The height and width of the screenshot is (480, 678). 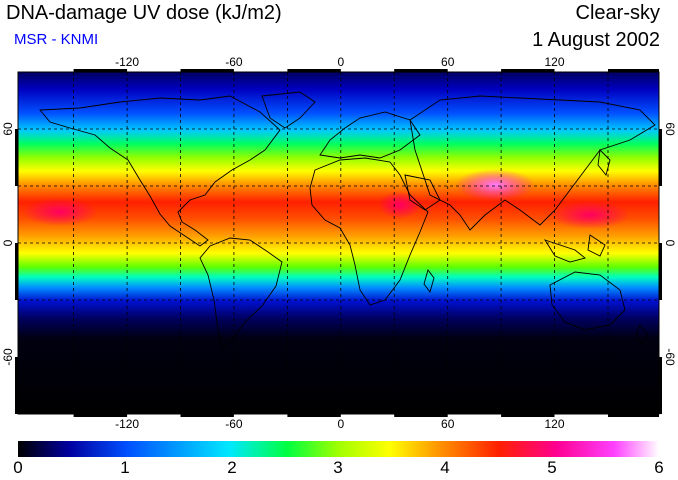 I want to click on date-label: 1 August 2002, so click(x=596, y=40).